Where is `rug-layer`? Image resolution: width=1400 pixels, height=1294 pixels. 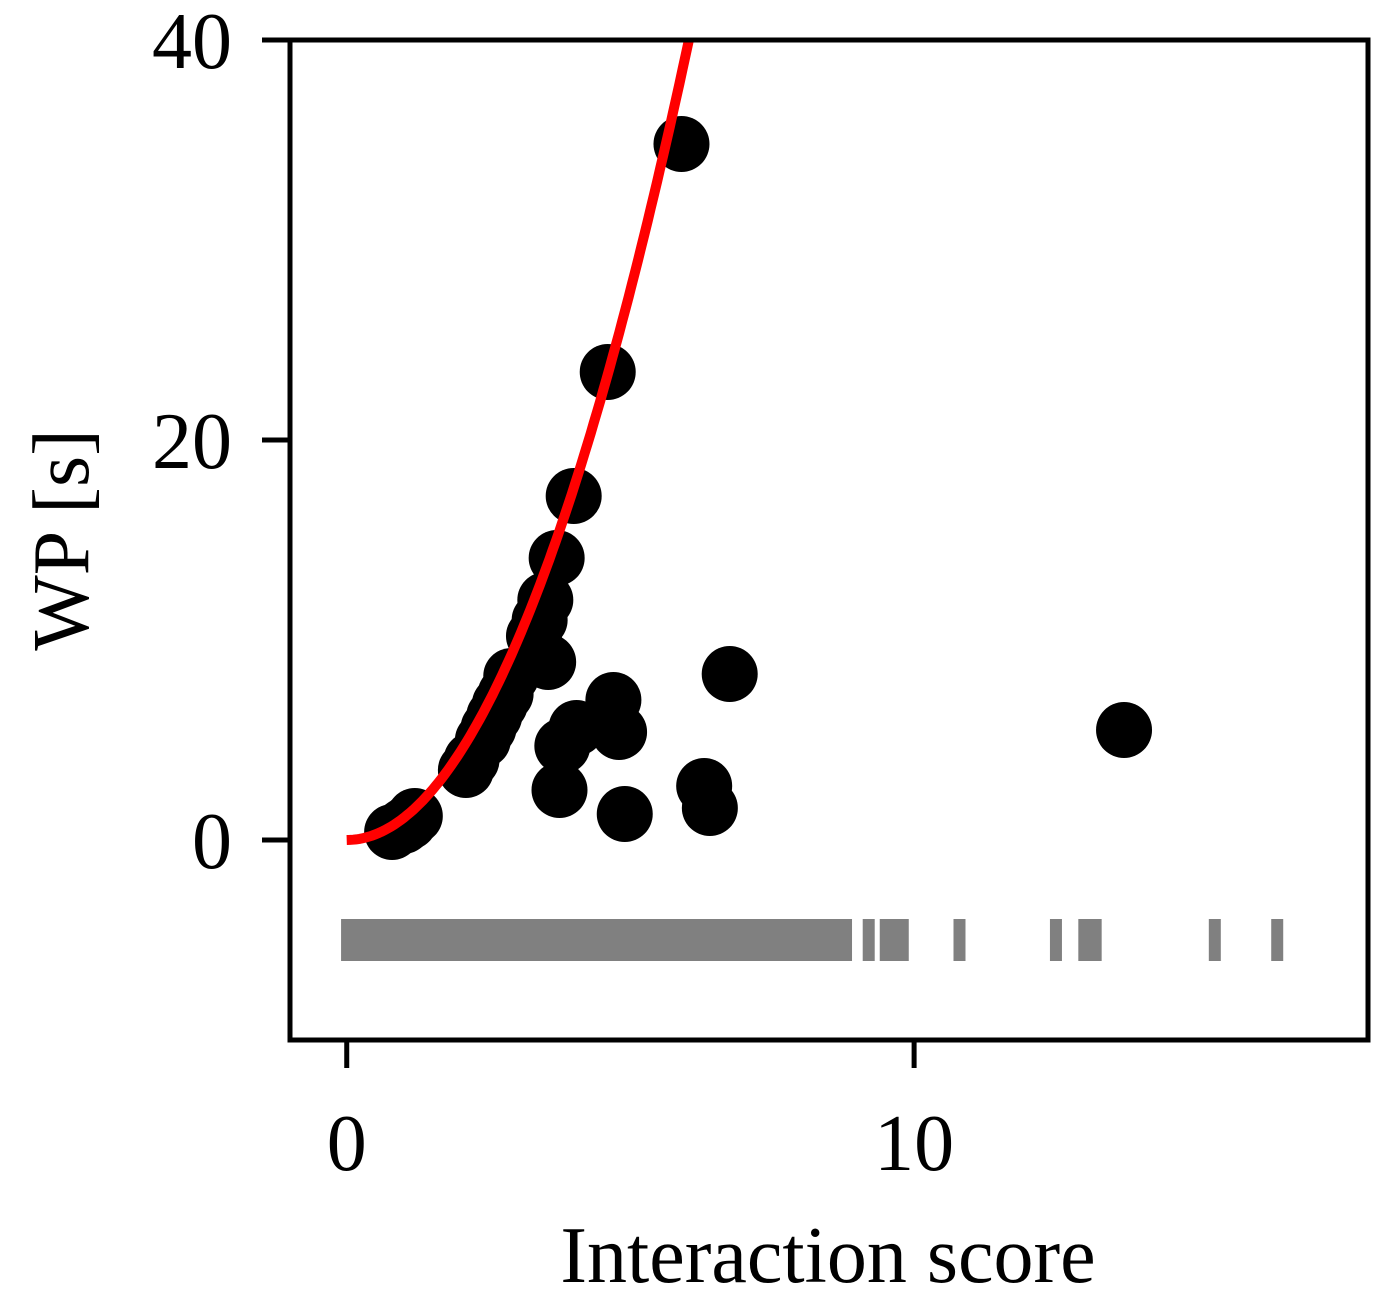
rug-layer is located at coordinates (812, 940).